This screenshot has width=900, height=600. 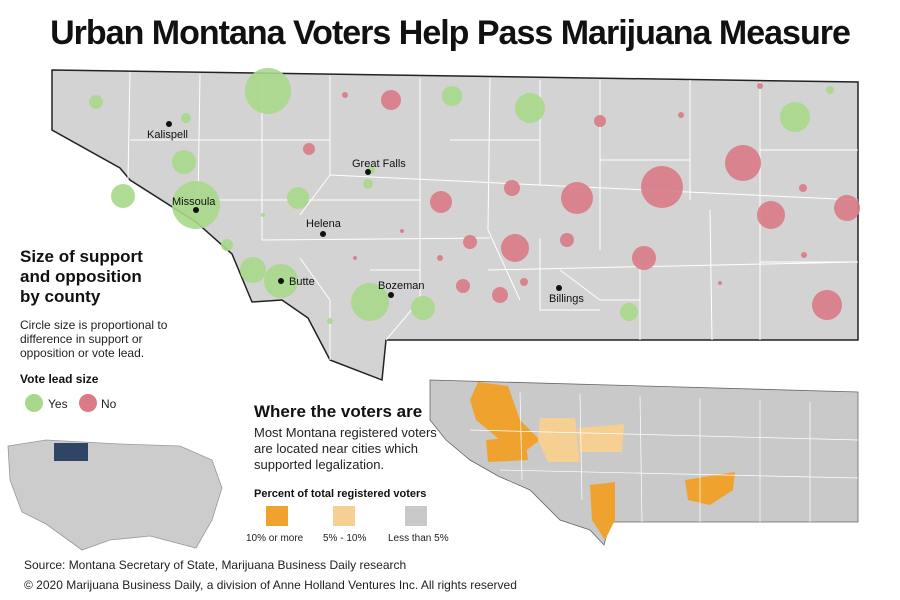 What do you see at coordinates (566, 299) in the screenshot?
I see `city-label: Billings` at bounding box center [566, 299].